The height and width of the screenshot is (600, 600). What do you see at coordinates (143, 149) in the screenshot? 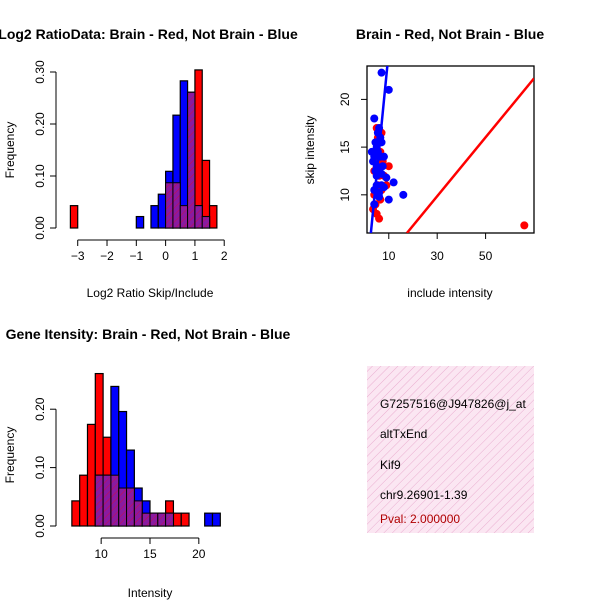
I see `ratio-bars` at bounding box center [143, 149].